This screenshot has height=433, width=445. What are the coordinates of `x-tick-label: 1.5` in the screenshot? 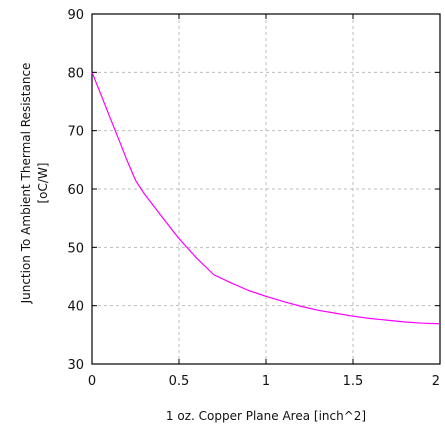 It's located at (353, 381).